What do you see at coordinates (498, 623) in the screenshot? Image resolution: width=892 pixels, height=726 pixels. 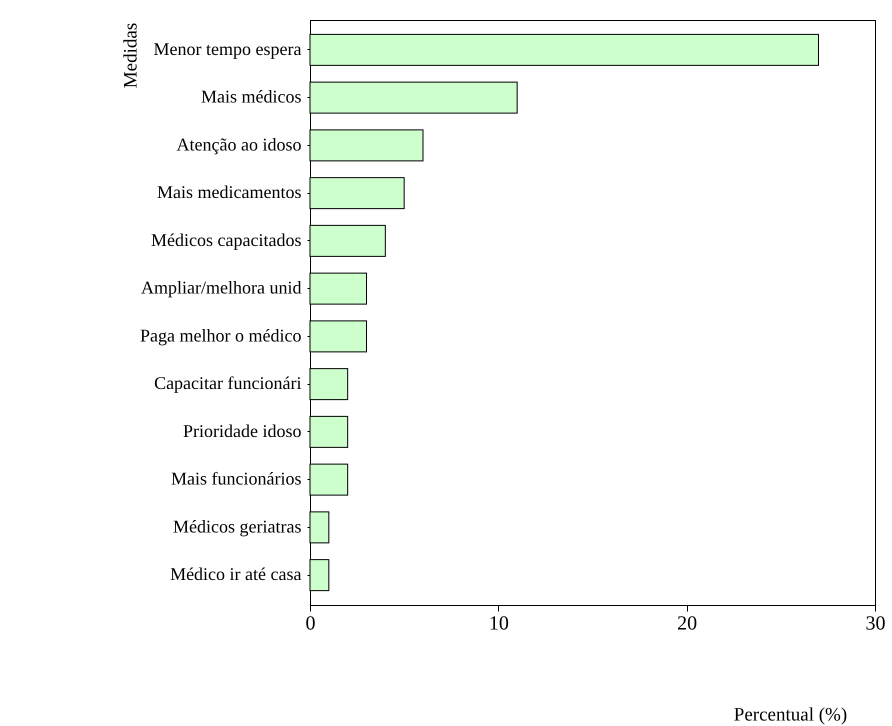 I see `x-tick-label: 10` at bounding box center [498, 623].